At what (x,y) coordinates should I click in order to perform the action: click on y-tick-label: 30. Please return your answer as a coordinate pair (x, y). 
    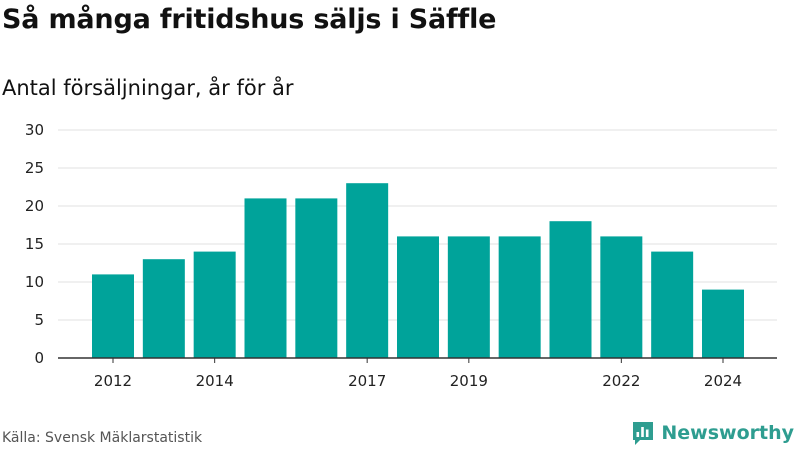
    Looking at the image, I should click on (34, 130).